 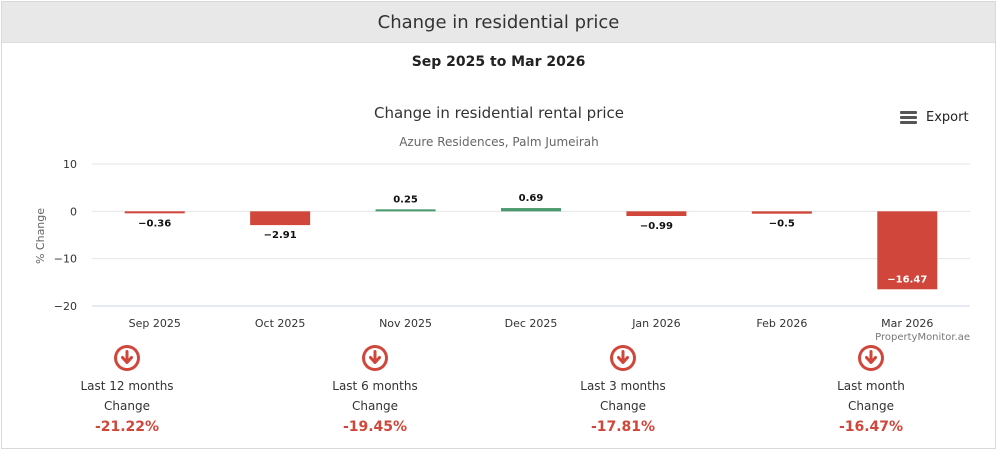 I want to click on bar-feb-2026, so click(x=781, y=212).